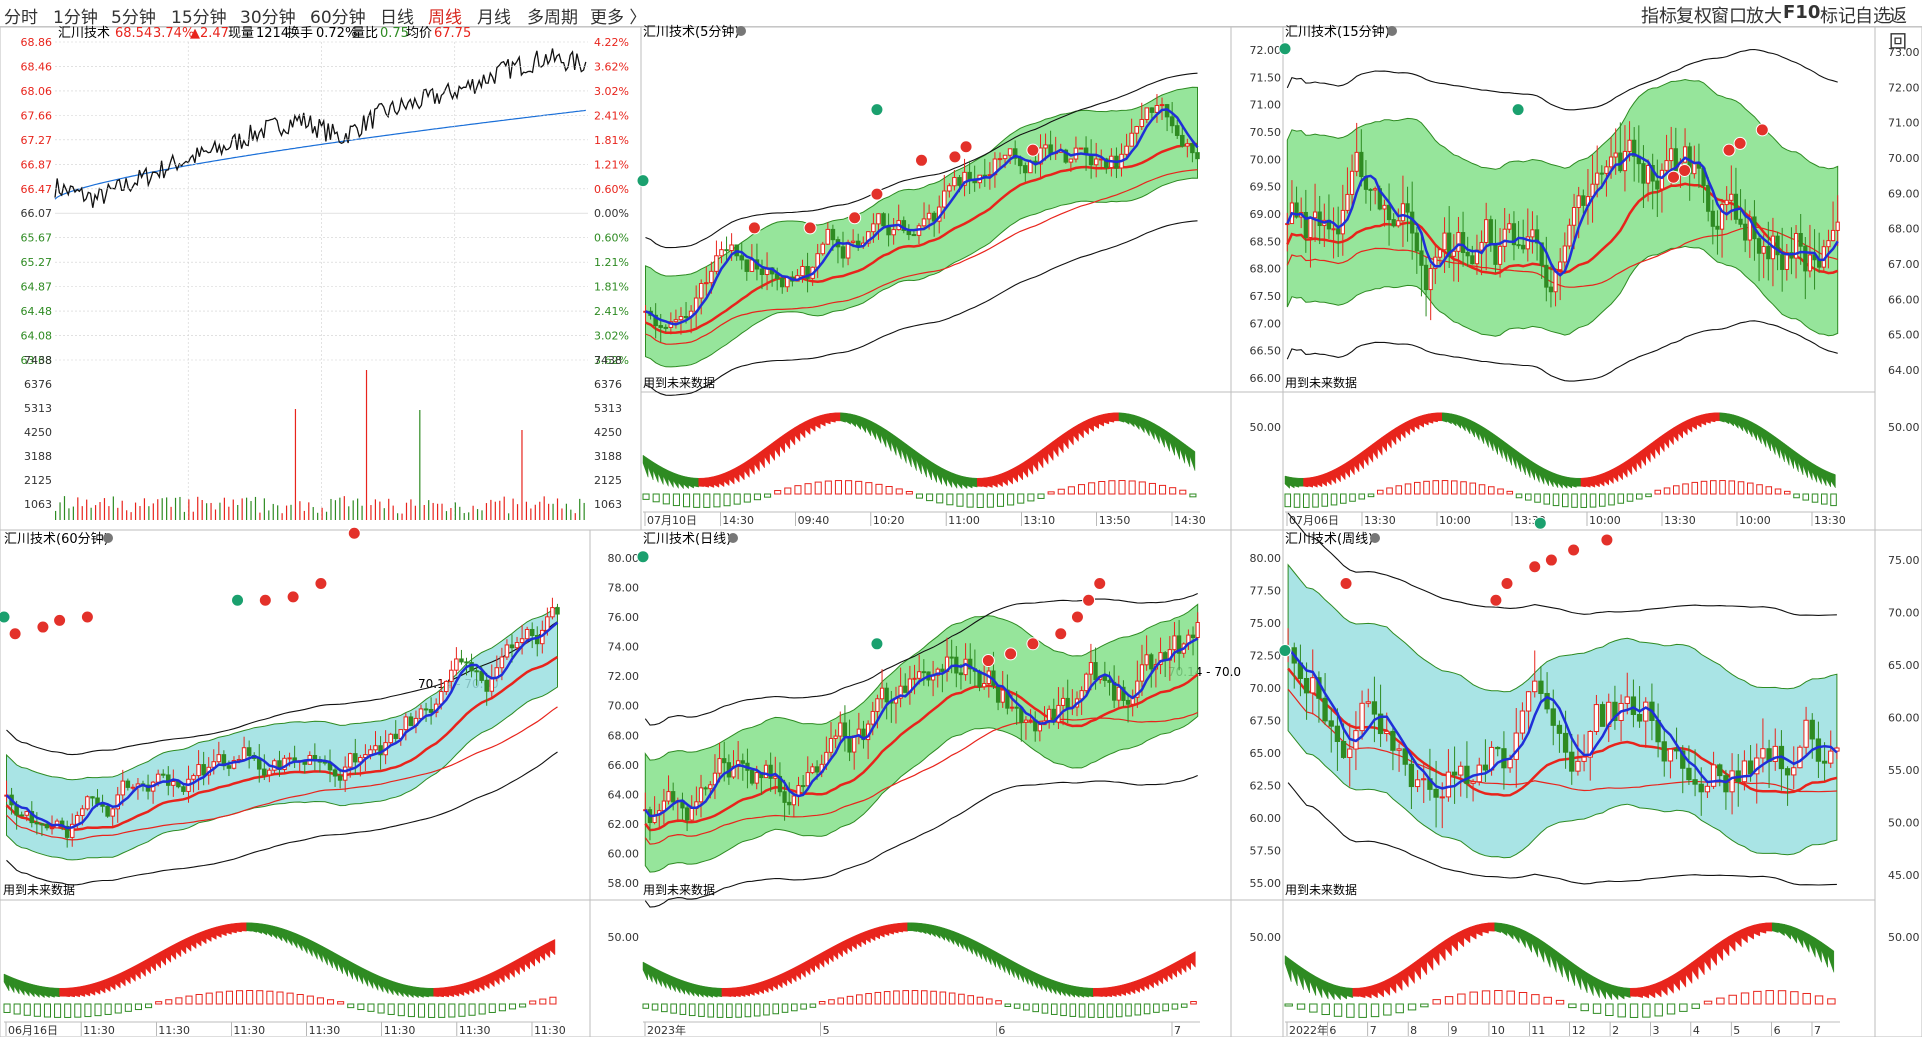 The height and width of the screenshot is (1037, 1922). Describe the element at coordinates (21, 18) in the screenshot. I see `period-tab-fenshi: 分时` at that location.